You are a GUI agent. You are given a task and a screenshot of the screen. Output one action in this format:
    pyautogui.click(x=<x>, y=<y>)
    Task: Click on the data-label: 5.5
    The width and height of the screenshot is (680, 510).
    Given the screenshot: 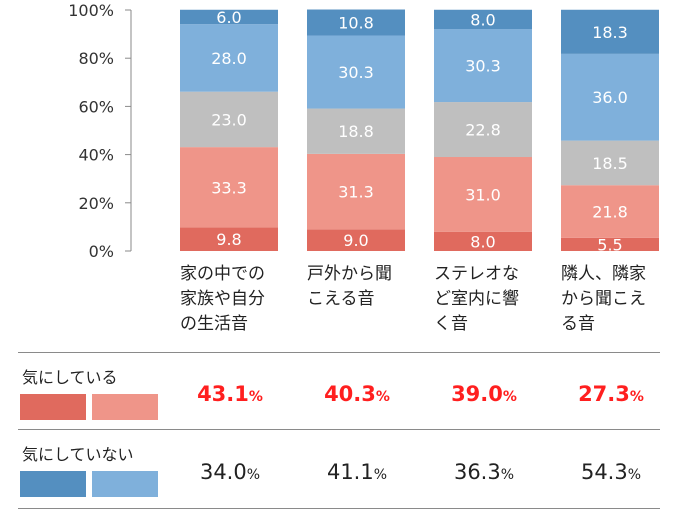 What is the action you would take?
    pyautogui.click(x=609, y=244)
    